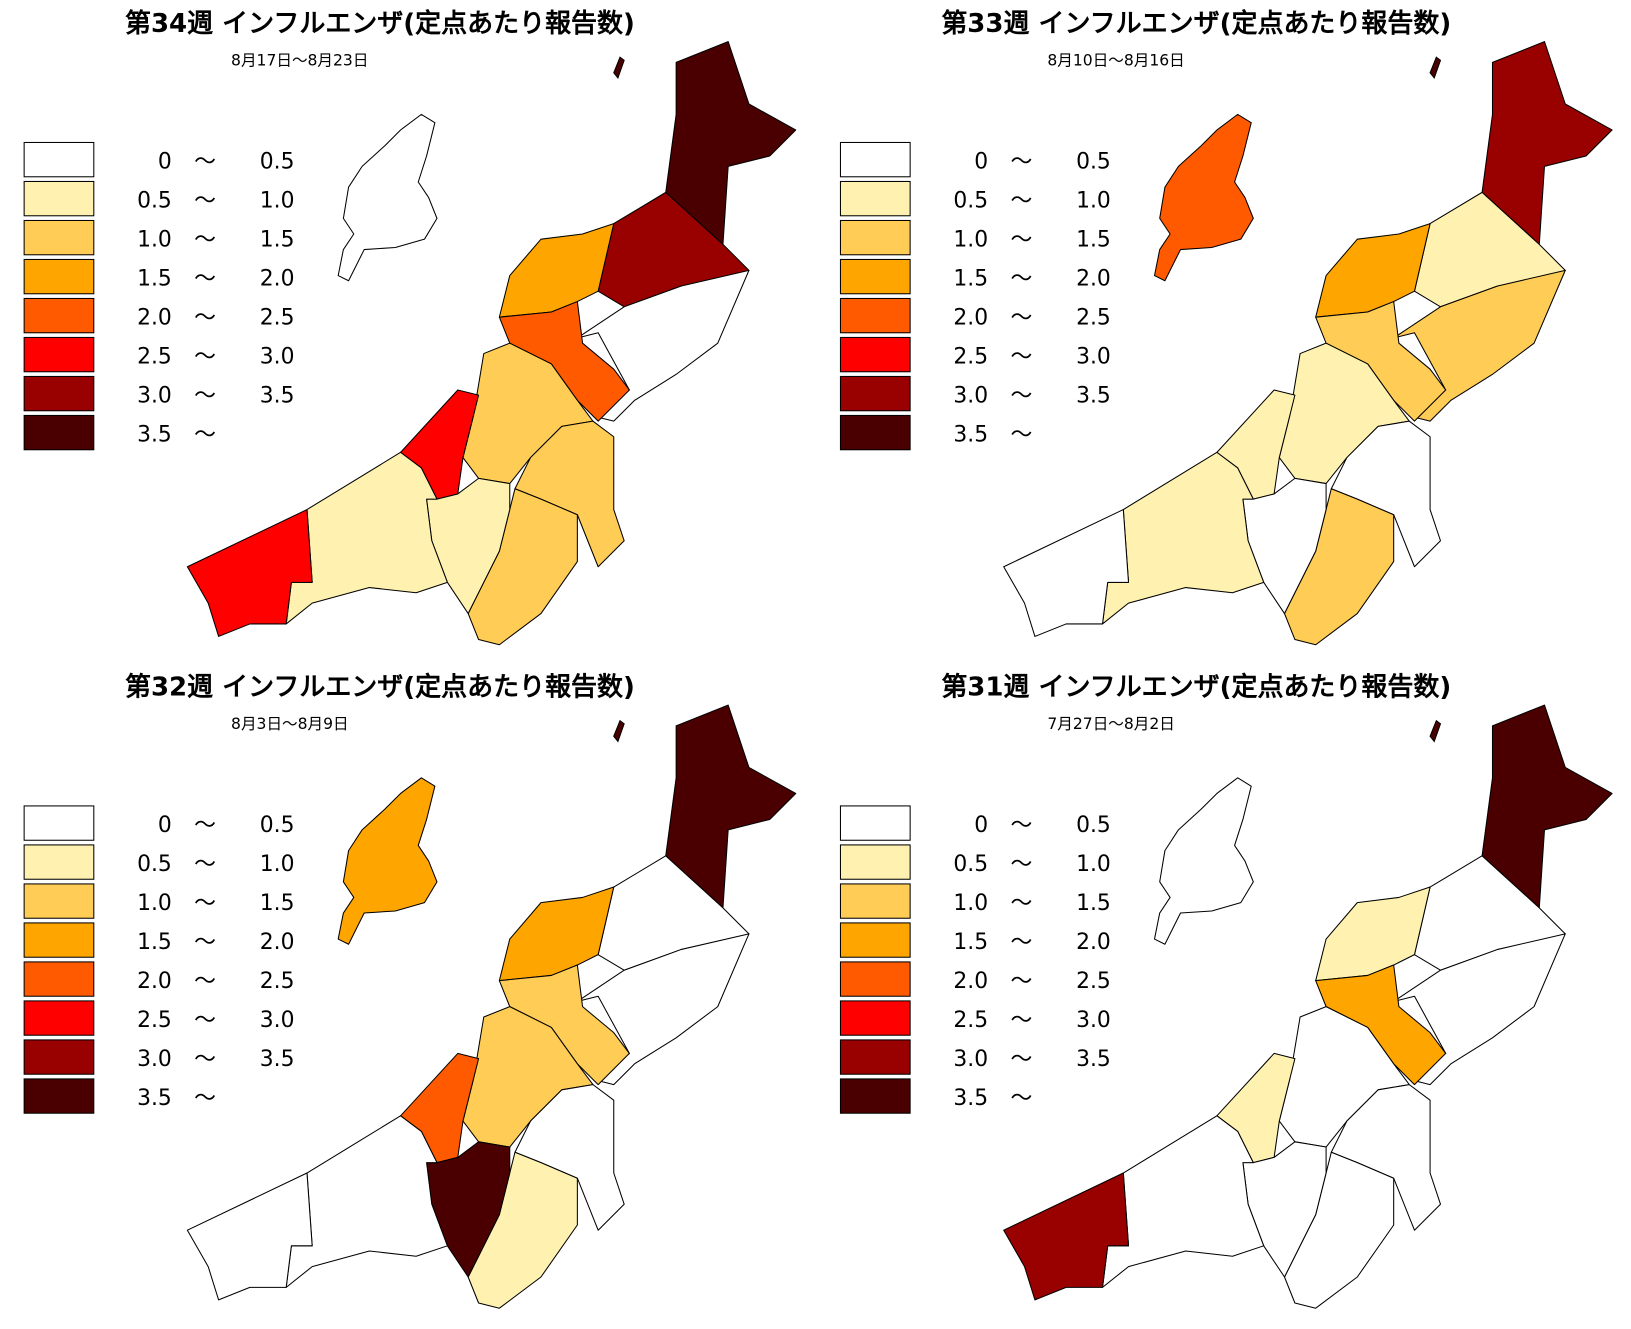  I want to click on legend-to: 2.5, so click(1093, 981).